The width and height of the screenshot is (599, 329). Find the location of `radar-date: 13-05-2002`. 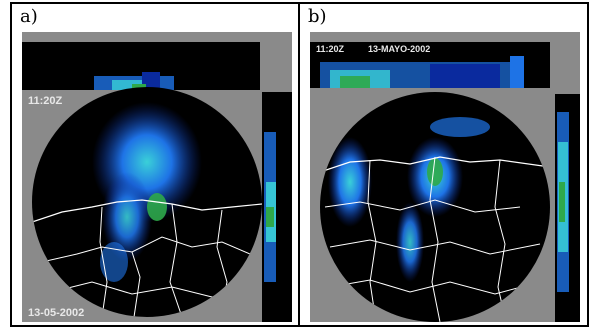

radar-date: 13-05-2002 is located at coordinates (56, 313).